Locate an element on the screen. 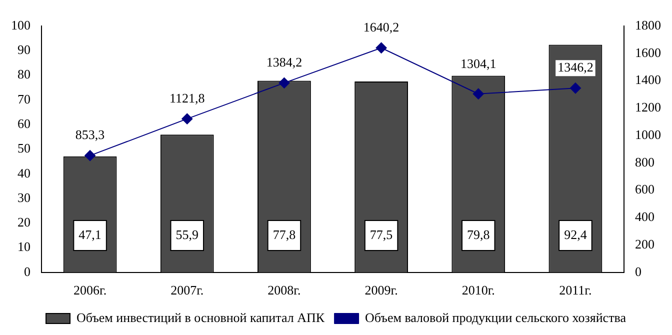 Image resolution: width=672 pixels, height=335 pixels. y2-tick-label: 1000 is located at coordinates (648, 134).